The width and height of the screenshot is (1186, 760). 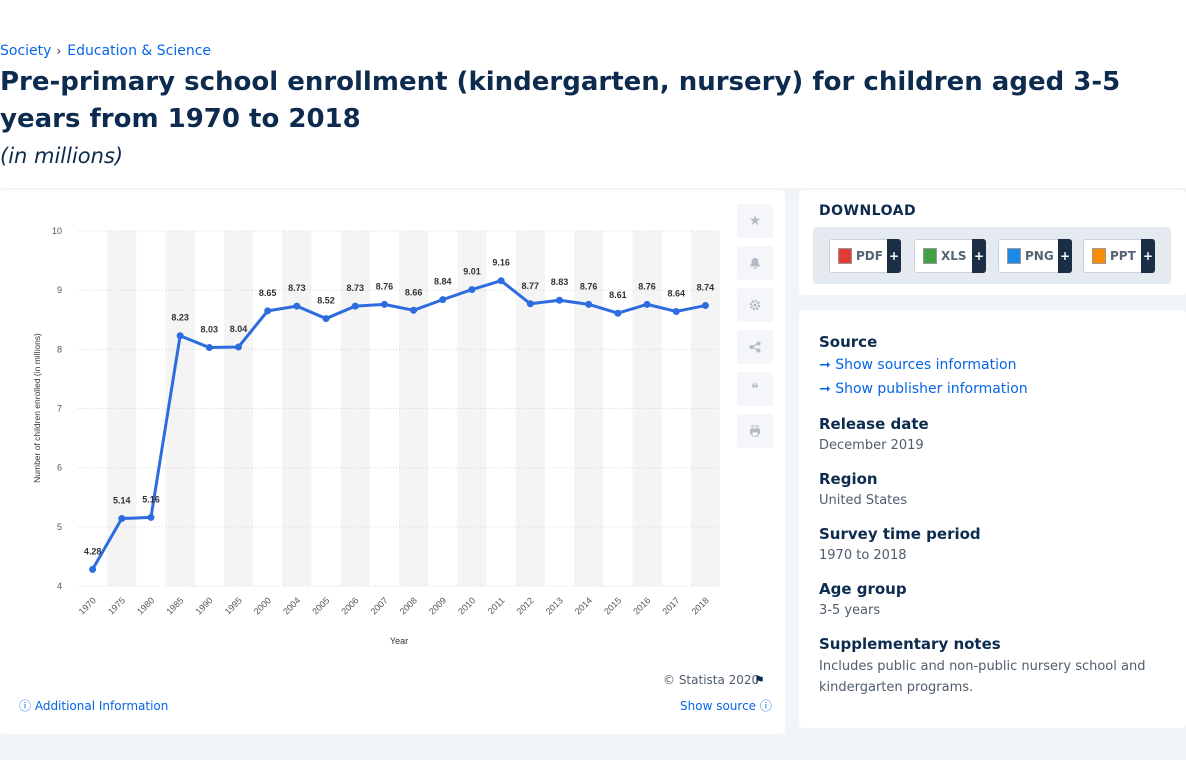 What do you see at coordinates (718, 706) in the screenshot?
I see `show-source-label: Show source` at bounding box center [718, 706].